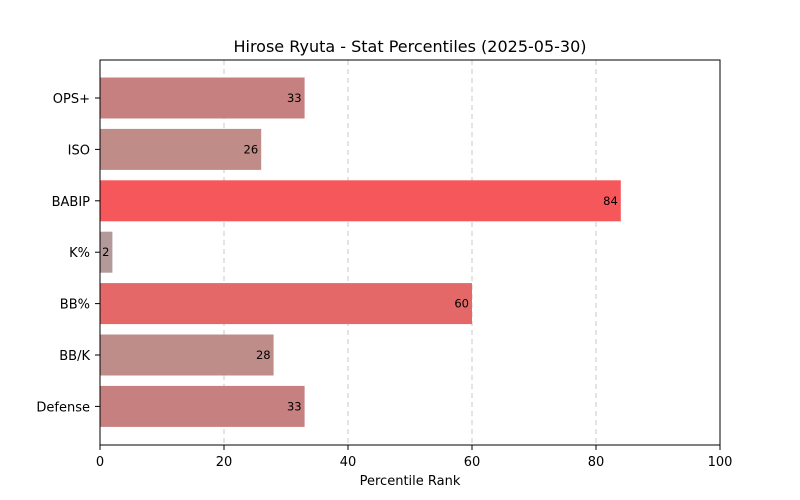 The height and width of the screenshot is (500, 800). Describe the element at coordinates (610, 201) in the screenshot. I see `data-label-2: 84` at that location.